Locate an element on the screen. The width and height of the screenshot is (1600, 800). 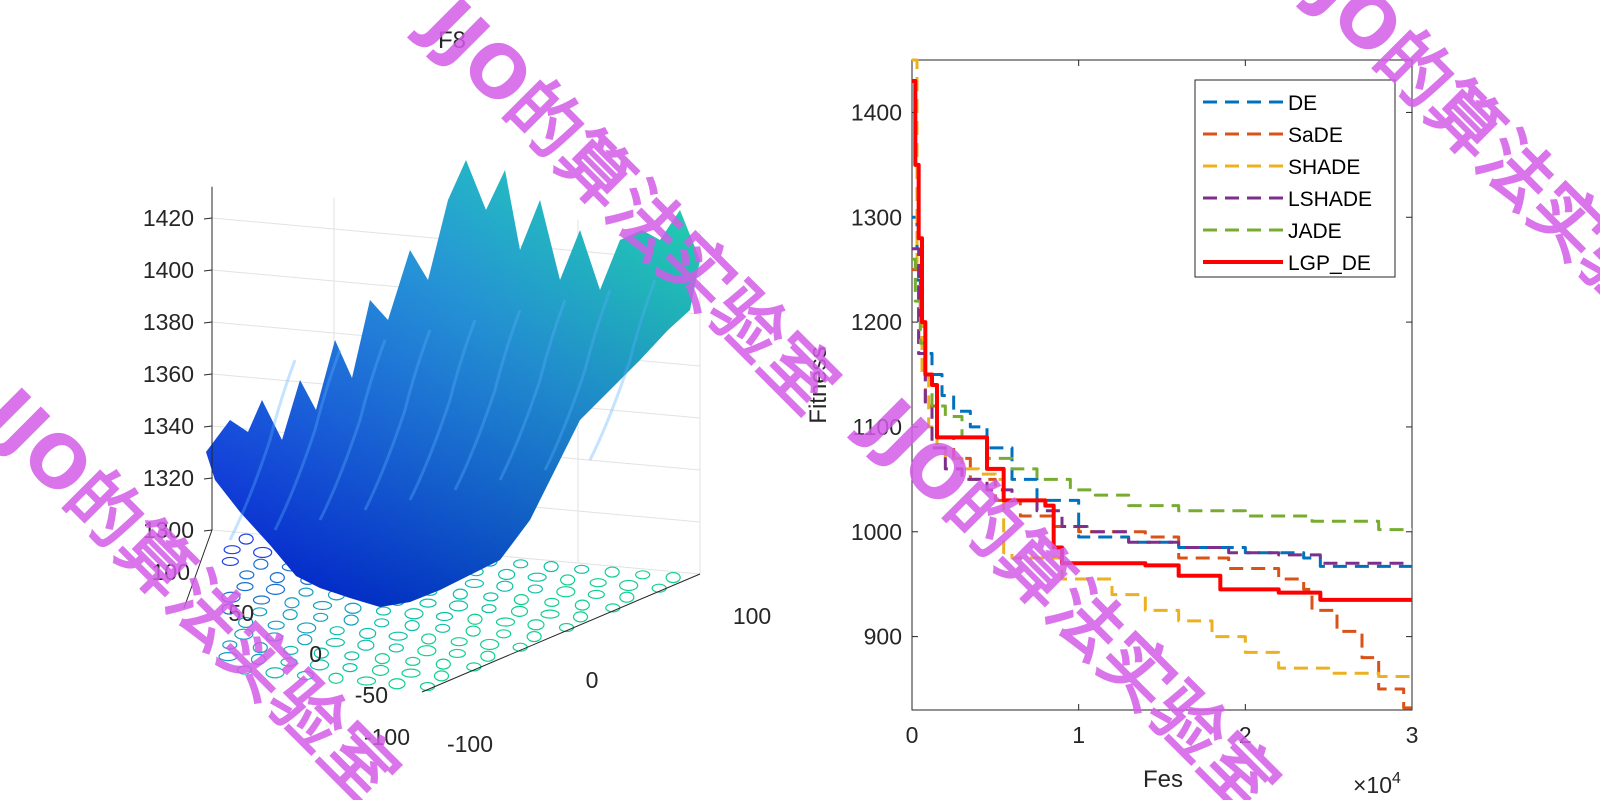
y-tick-label: 1400 is located at coordinates (876, 112).